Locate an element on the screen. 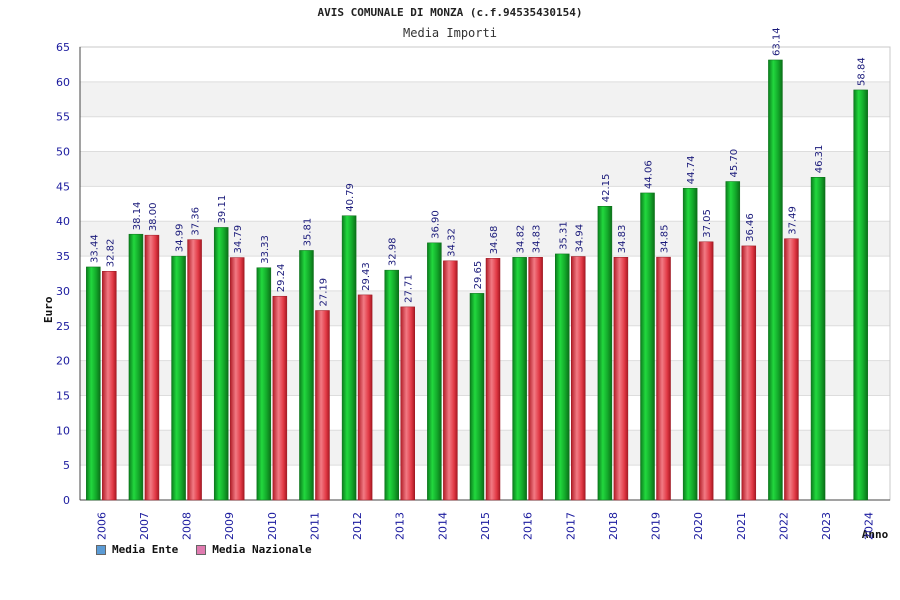  y-tick-label: 45 is located at coordinates (63, 186).